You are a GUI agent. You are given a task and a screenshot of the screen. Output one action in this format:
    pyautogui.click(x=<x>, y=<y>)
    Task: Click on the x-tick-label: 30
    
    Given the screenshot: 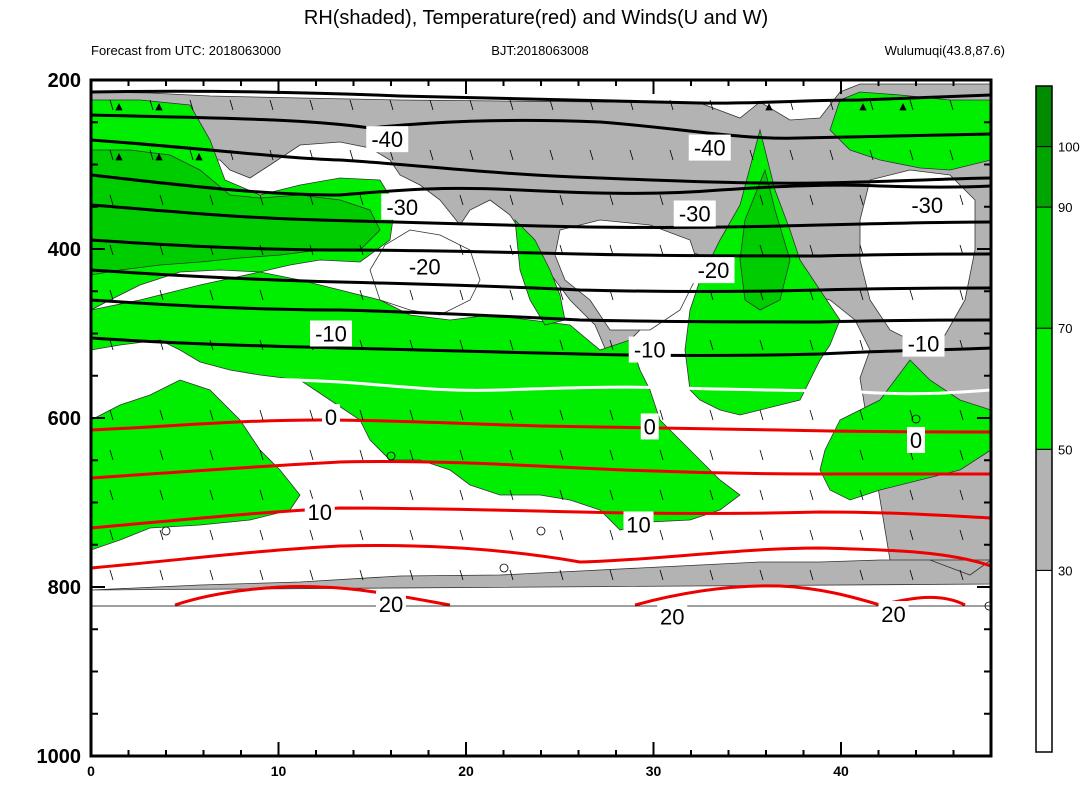 What is the action you would take?
    pyautogui.click(x=654, y=771)
    